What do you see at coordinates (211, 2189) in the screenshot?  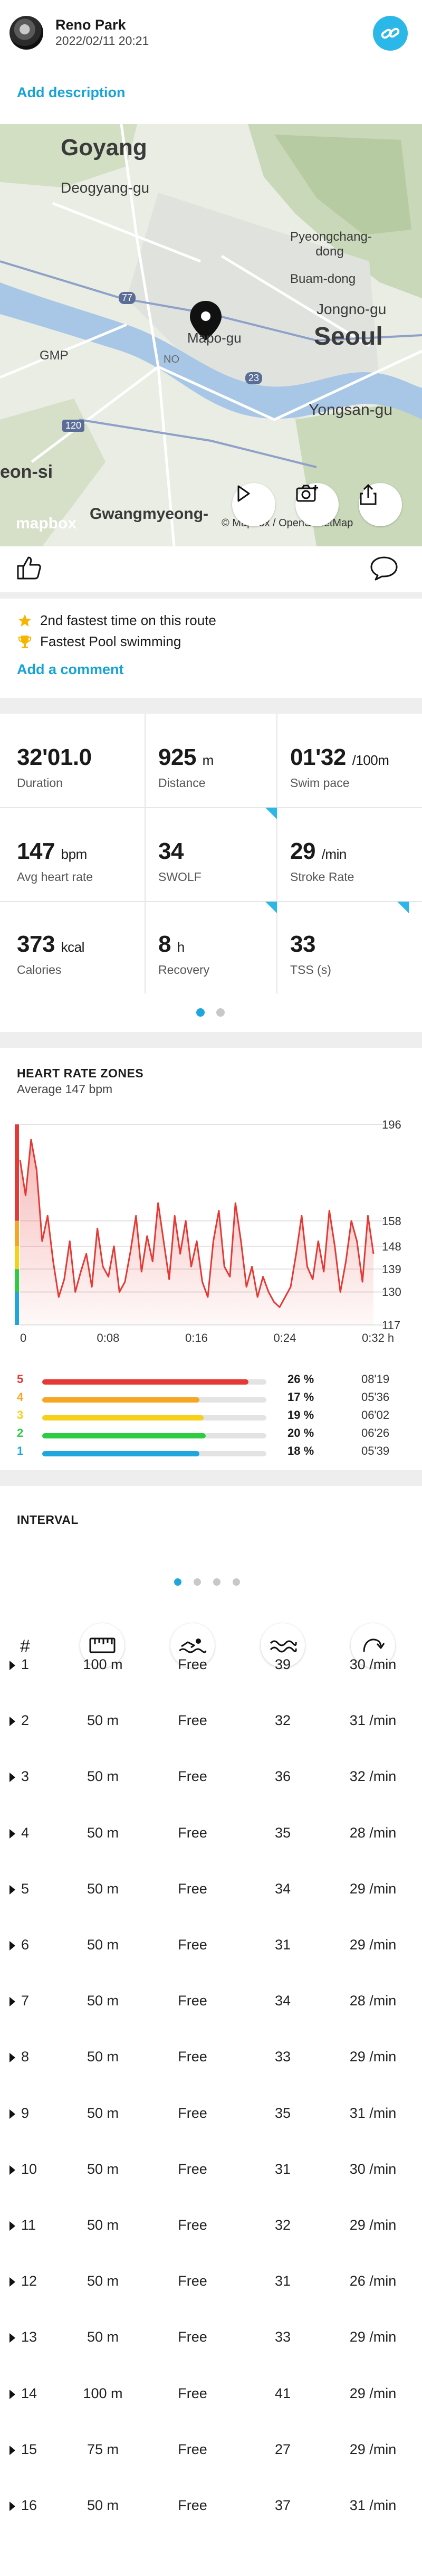 I see `interval-row: 10 50 m Free 31 30 /min` at bounding box center [211, 2189].